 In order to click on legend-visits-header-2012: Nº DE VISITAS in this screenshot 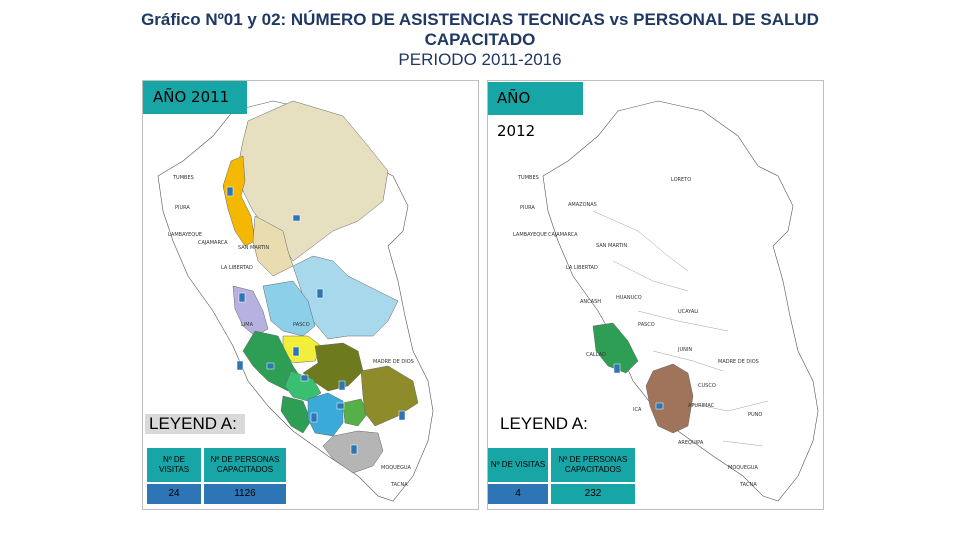, I will do `click(518, 465)`.